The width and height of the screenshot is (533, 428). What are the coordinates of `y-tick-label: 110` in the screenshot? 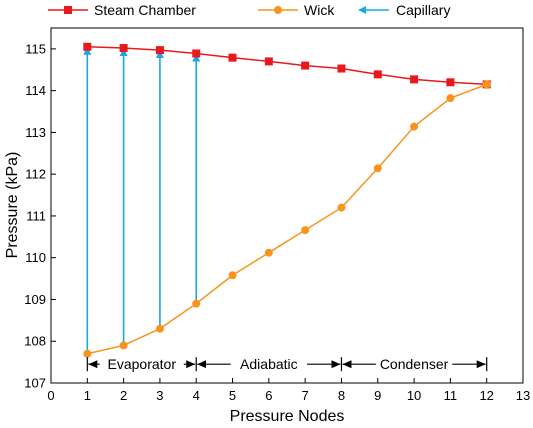 It's located at (35, 257).